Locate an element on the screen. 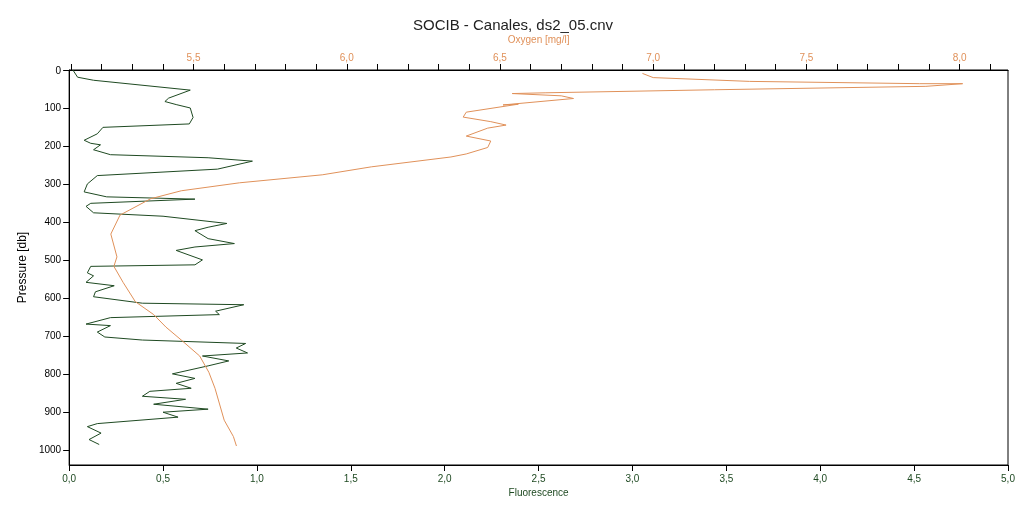  x-tick-label: 4,5 is located at coordinates (914, 478).